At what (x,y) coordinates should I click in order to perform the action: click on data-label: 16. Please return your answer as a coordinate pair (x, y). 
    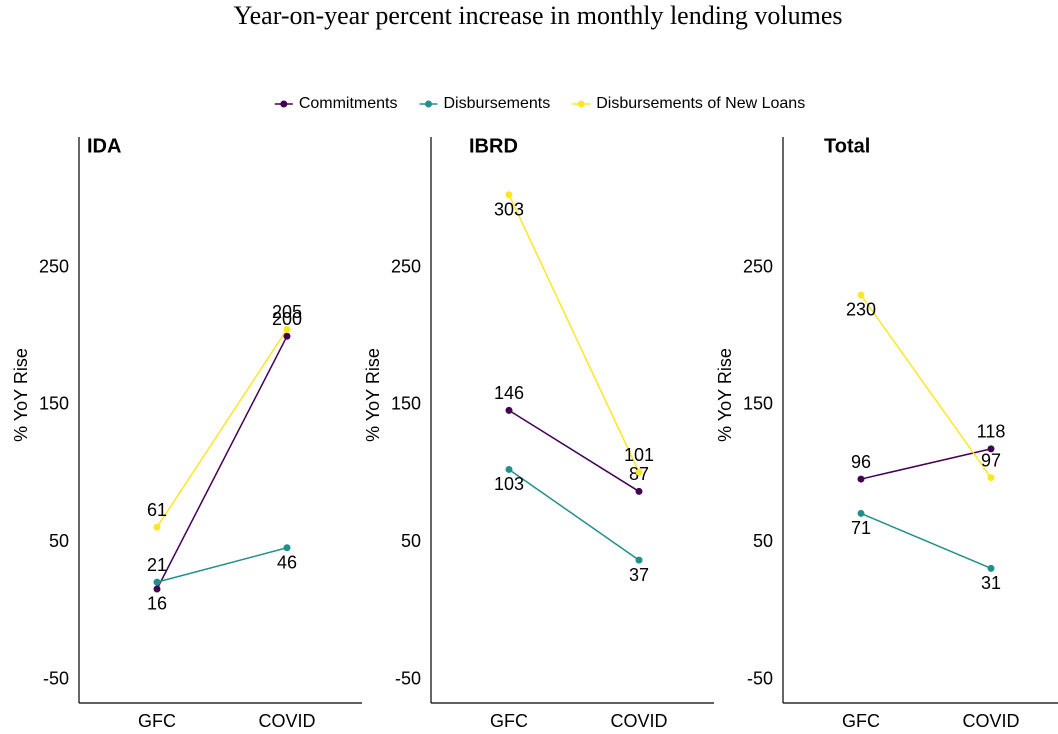
    Looking at the image, I should click on (157, 604).